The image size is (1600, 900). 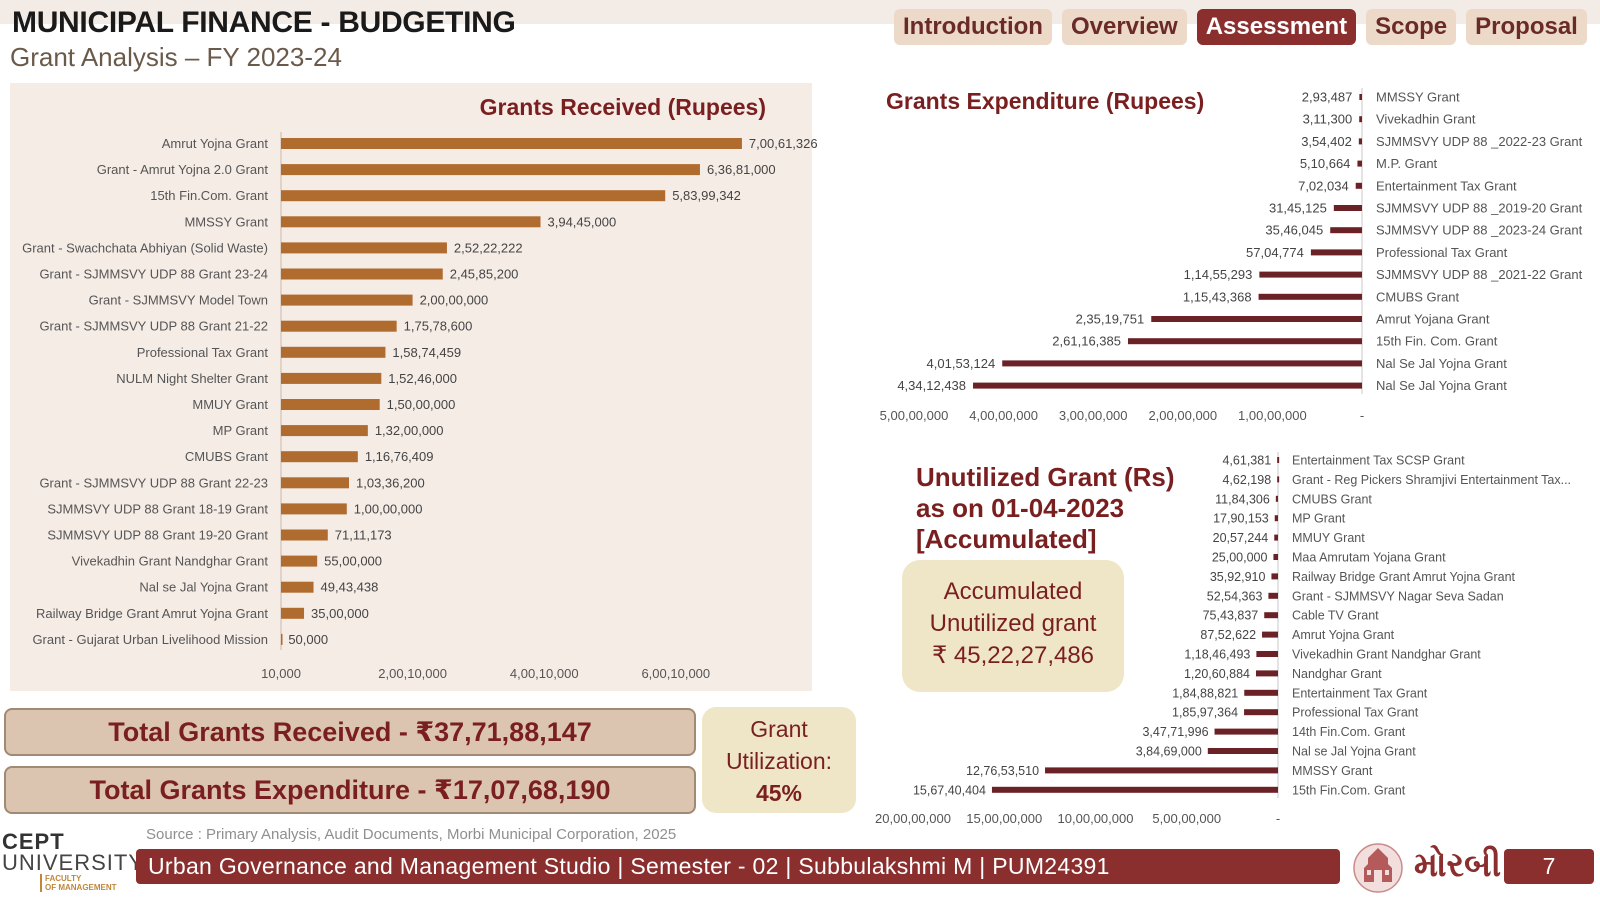 What do you see at coordinates (1327, 97) in the screenshot?
I see `expenditure-value-label: 2,93,487` at bounding box center [1327, 97].